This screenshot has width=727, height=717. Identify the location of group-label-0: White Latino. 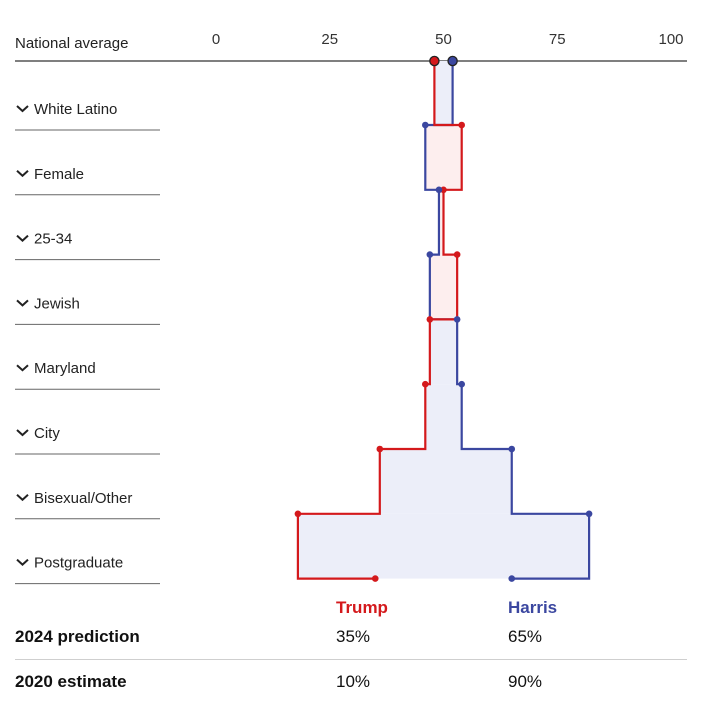
(75, 109).